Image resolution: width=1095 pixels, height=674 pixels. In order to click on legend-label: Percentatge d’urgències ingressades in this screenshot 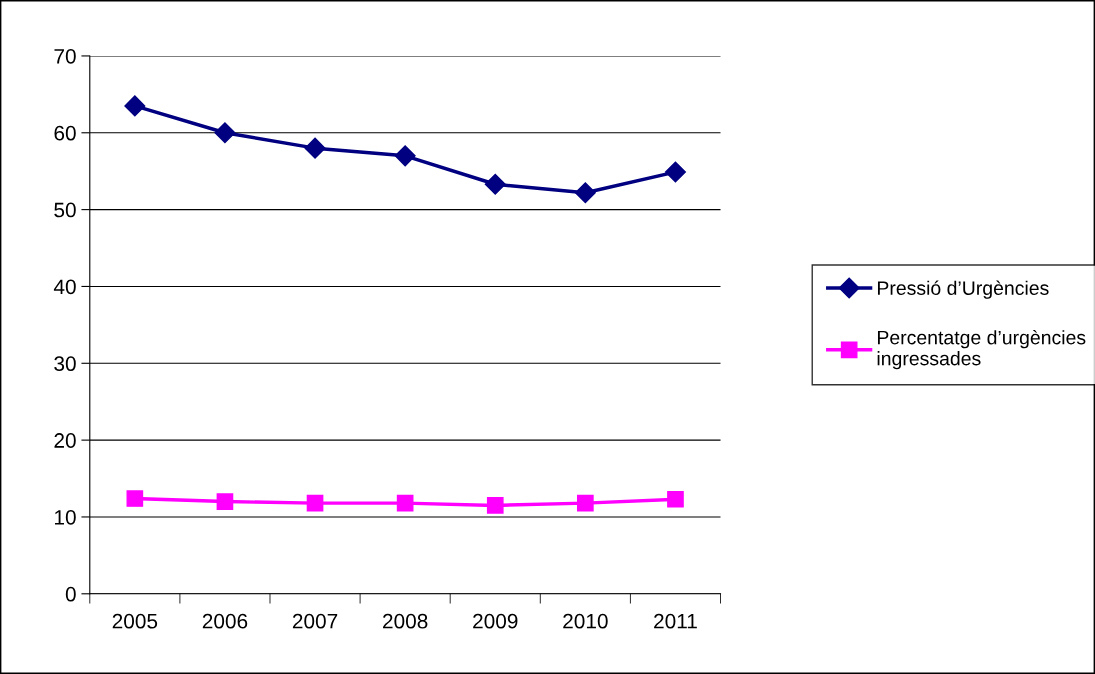, I will do `click(981, 349)`.